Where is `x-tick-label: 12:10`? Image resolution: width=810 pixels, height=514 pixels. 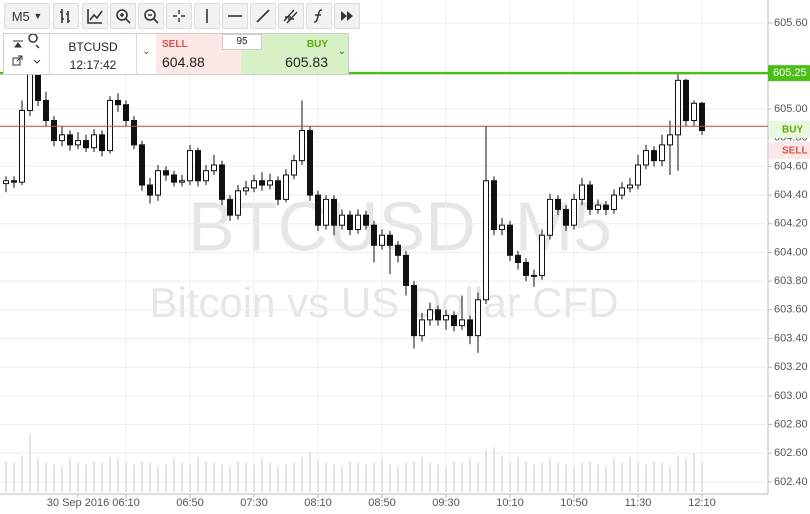 x-tick-label: 12:10 is located at coordinates (702, 503).